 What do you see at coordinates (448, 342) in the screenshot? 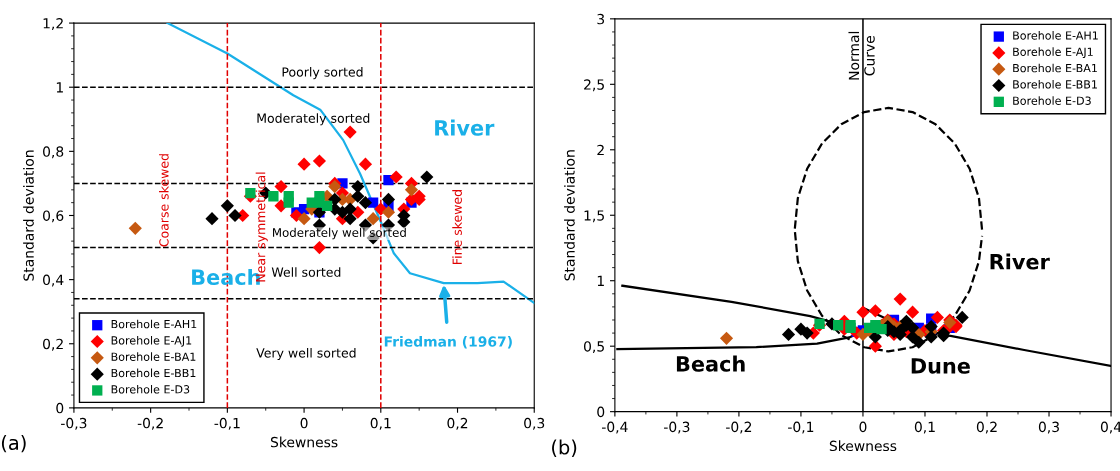
I see `annotation: Friedman (1967)` at bounding box center [448, 342].